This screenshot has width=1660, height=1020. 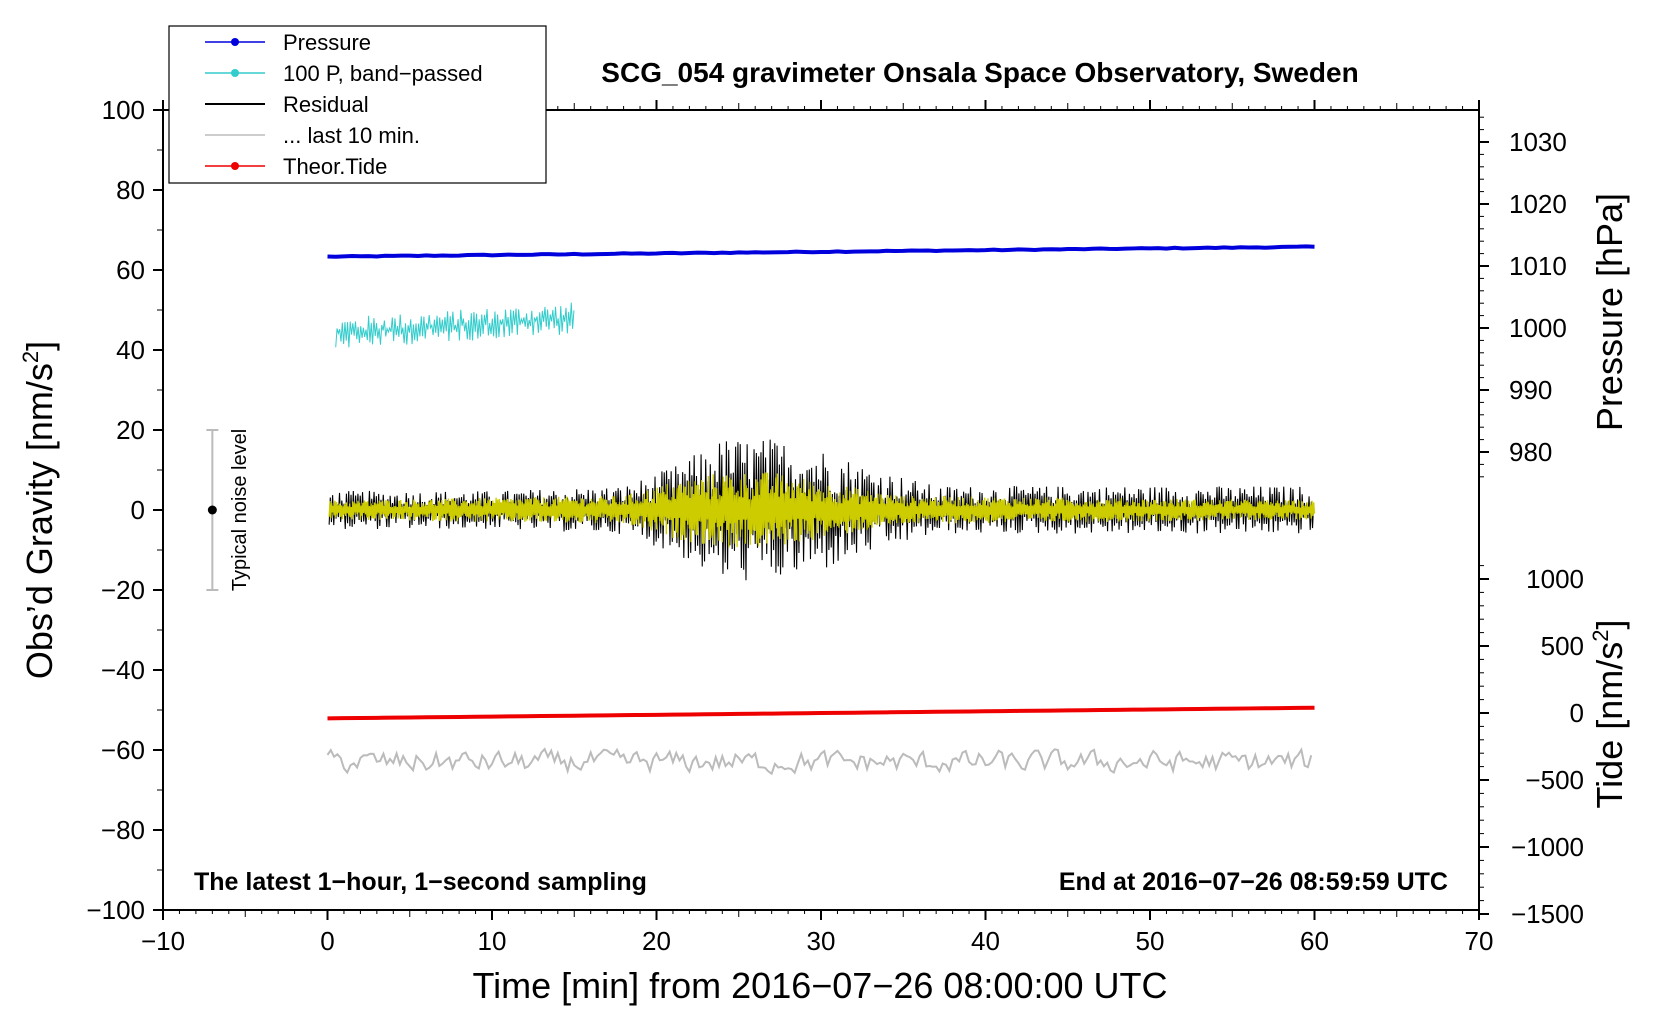 I want to click on x-tick-label: −10, so click(x=163, y=941).